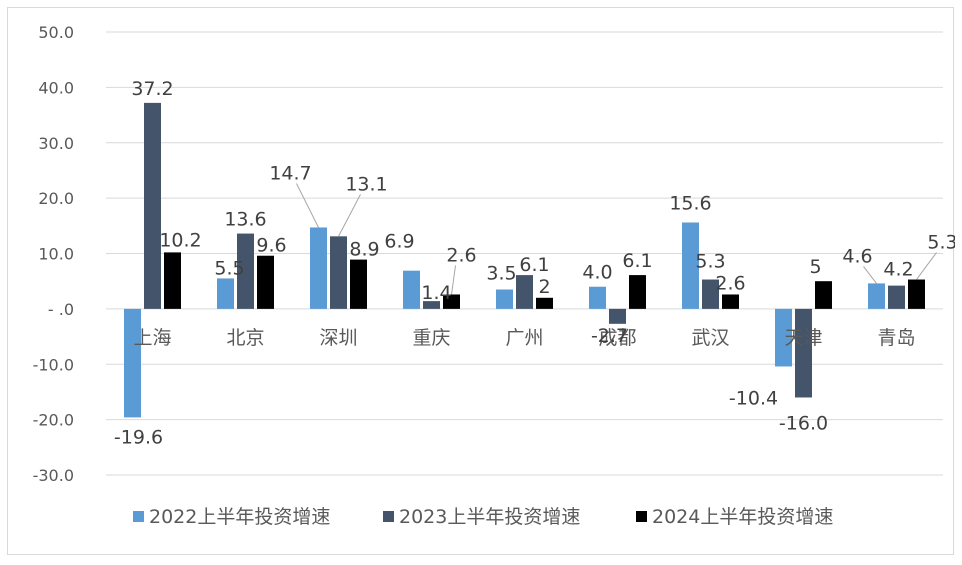 The image size is (962, 565). I want to click on data-label: -19.6, so click(138, 437).